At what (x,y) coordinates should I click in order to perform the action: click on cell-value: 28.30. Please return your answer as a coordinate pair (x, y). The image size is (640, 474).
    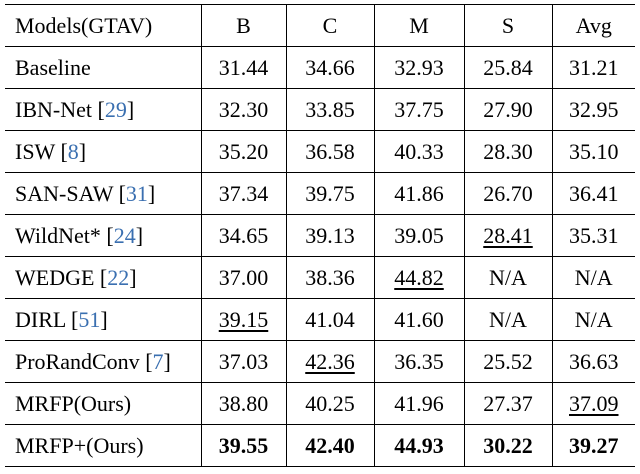
    Looking at the image, I should click on (507, 151).